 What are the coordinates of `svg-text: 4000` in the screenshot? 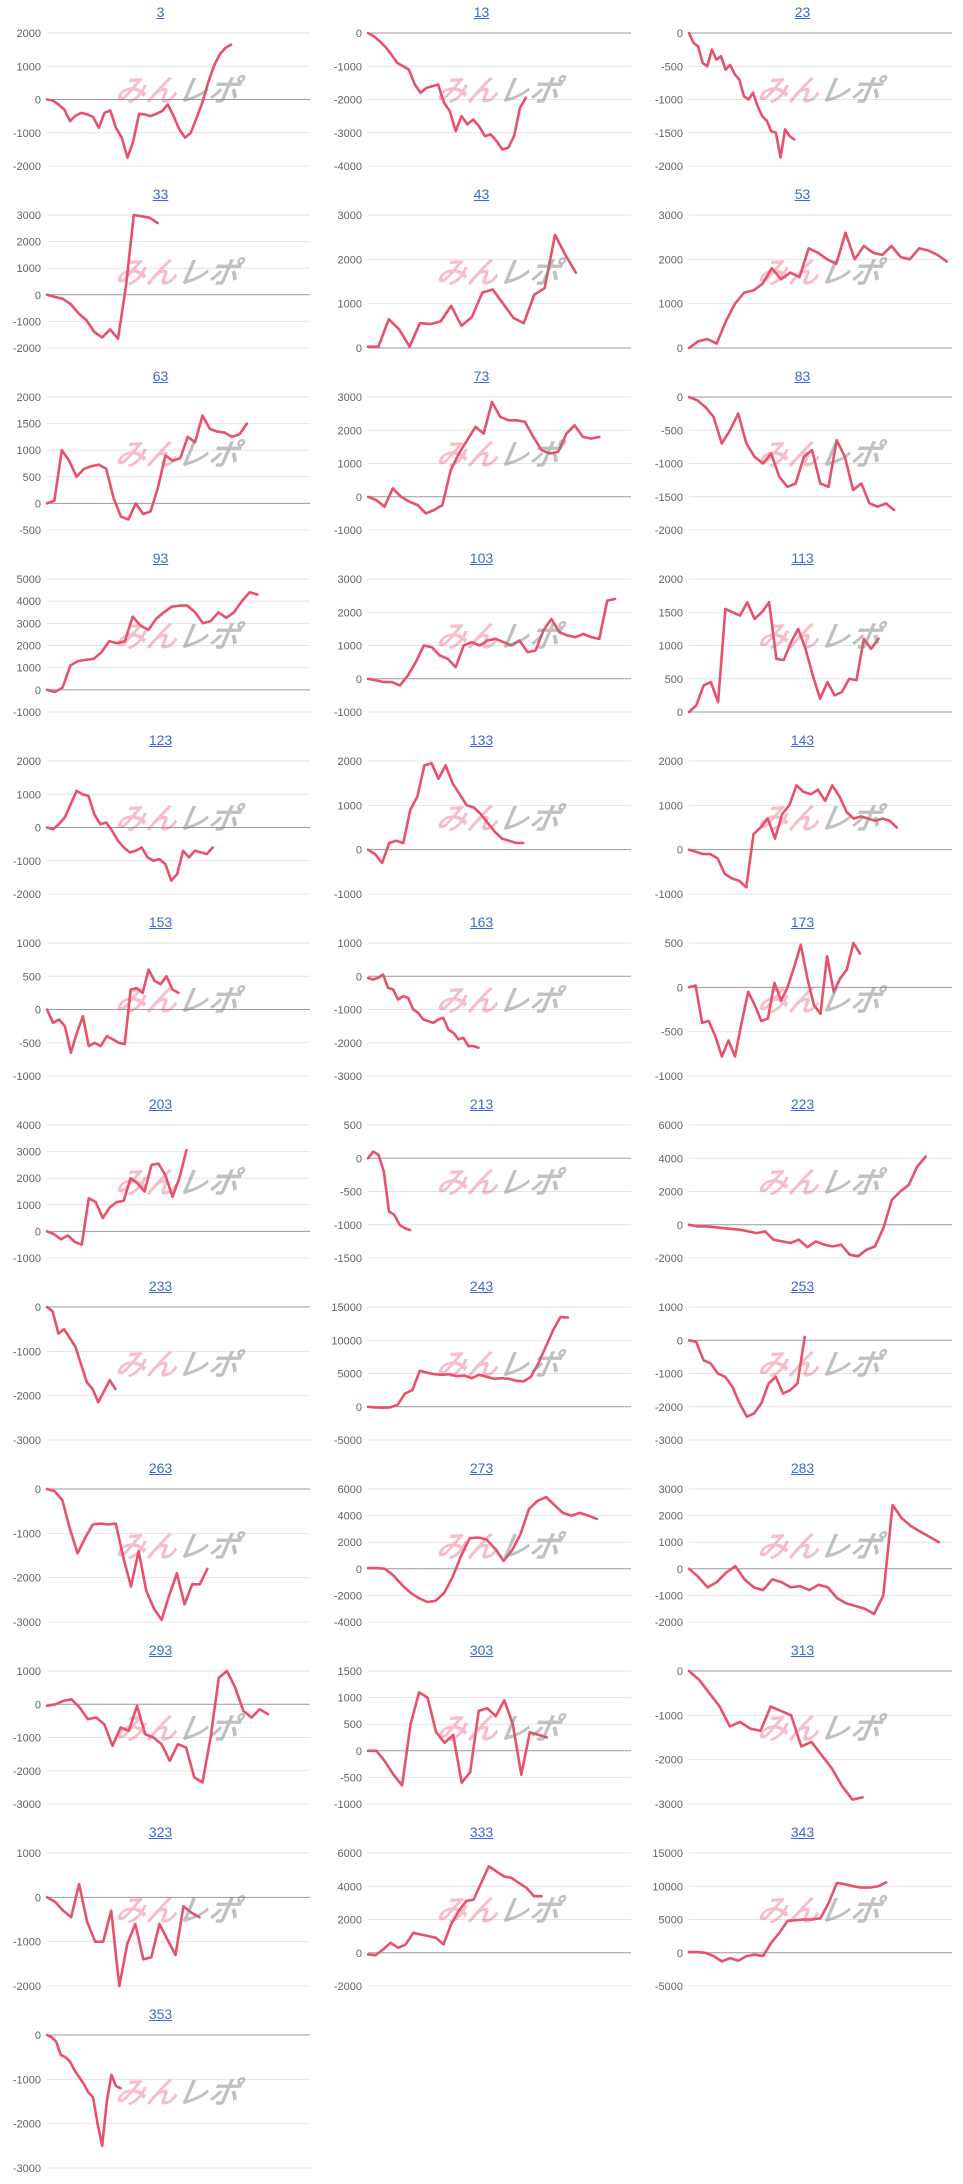 It's located at (350, 1887).